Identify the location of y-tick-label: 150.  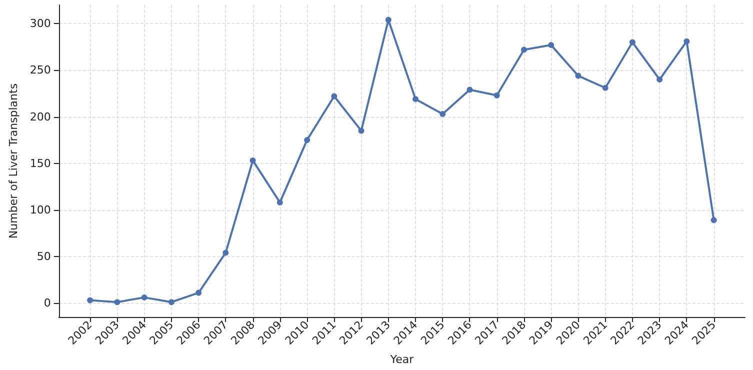
(40, 163).